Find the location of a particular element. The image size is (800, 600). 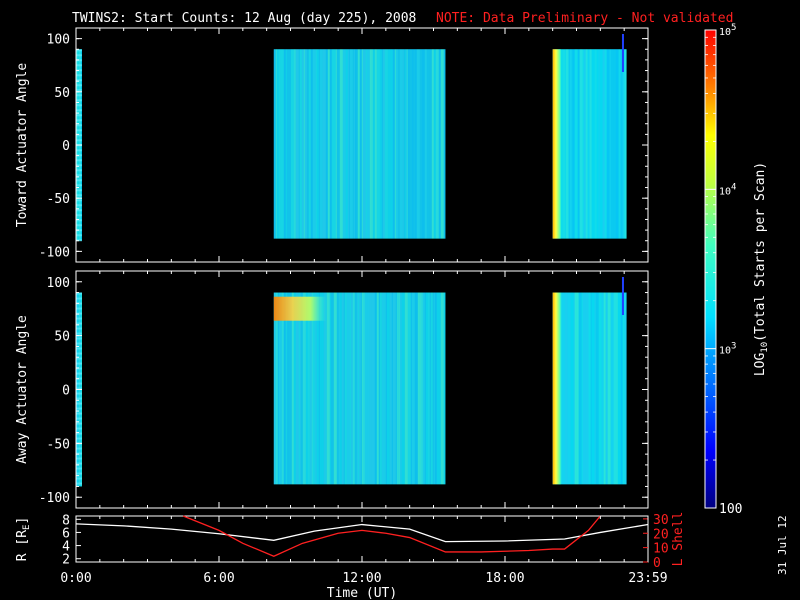

colorbar-tick-label: 104 is located at coordinates (727, 189).